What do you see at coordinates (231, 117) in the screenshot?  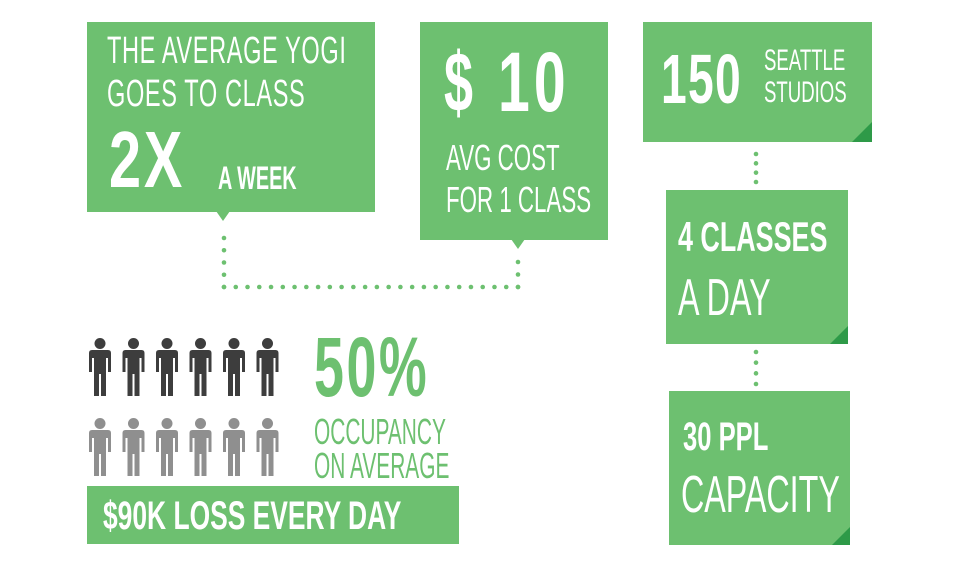 I see `yogi-frequency-callout: THE AVERAGE YOGI GOES TO CLASS 2X A WEEK` at bounding box center [231, 117].